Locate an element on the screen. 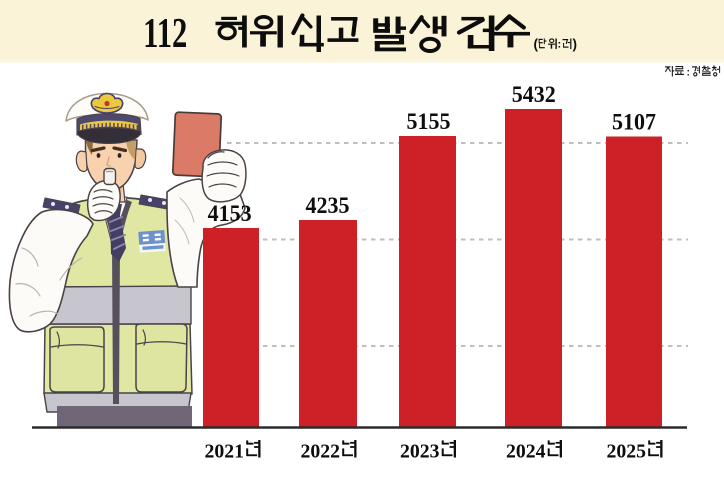 Image resolution: width=724 pixels, height=479 pixels. svg-text: 5155 is located at coordinates (429, 121).